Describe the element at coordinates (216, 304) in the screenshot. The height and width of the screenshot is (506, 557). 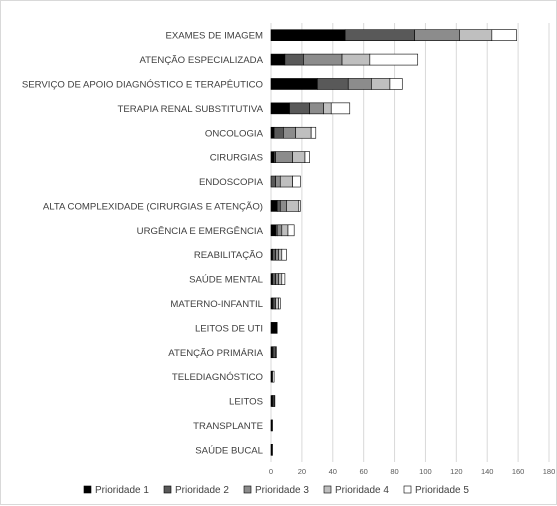
I see `category-label: MATERNO-INFANTIL` at that location.